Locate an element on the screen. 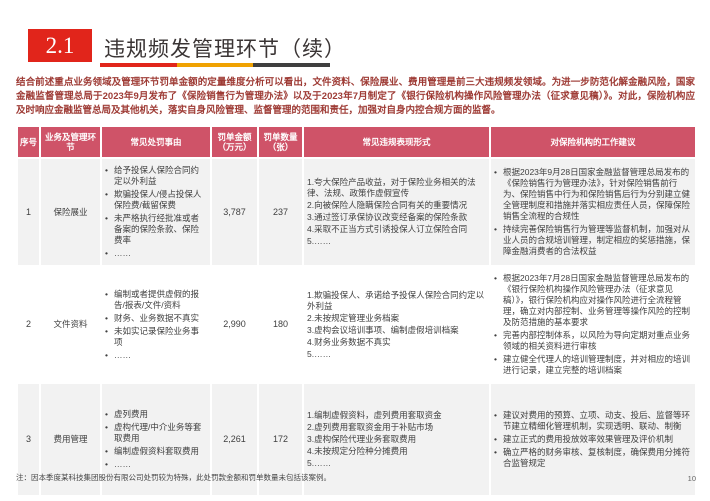 This screenshot has width=710, height=501. row-index: 2 is located at coordinates (28, 324).